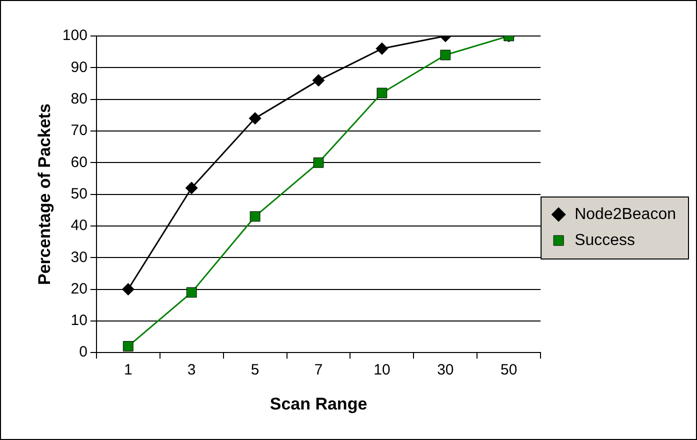 This screenshot has height=440, width=697. Describe the element at coordinates (79, 99) in the screenshot. I see `y-tick-label: 80` at that location.